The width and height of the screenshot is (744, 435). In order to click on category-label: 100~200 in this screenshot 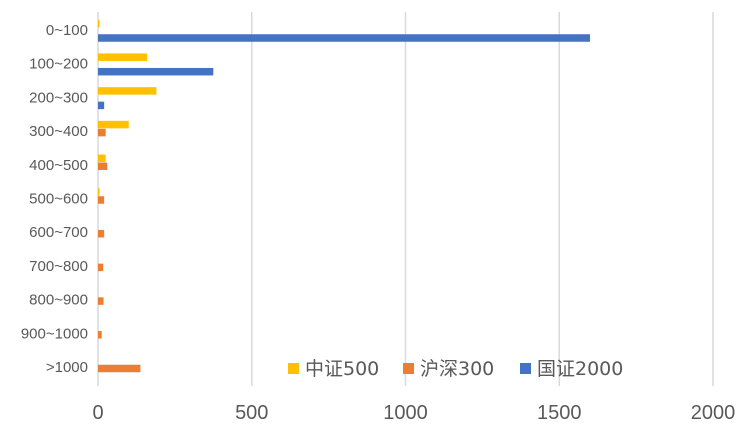, I will do `click(58, 64)`.